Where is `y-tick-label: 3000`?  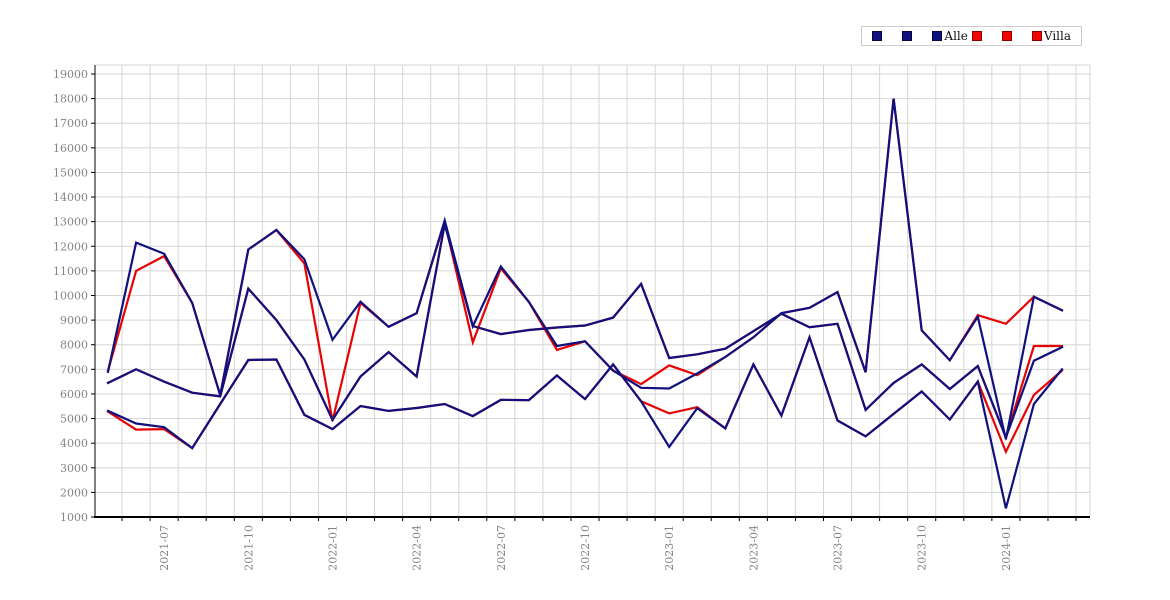
y-tick-label: 3000 is located at coordinates (74, 468).